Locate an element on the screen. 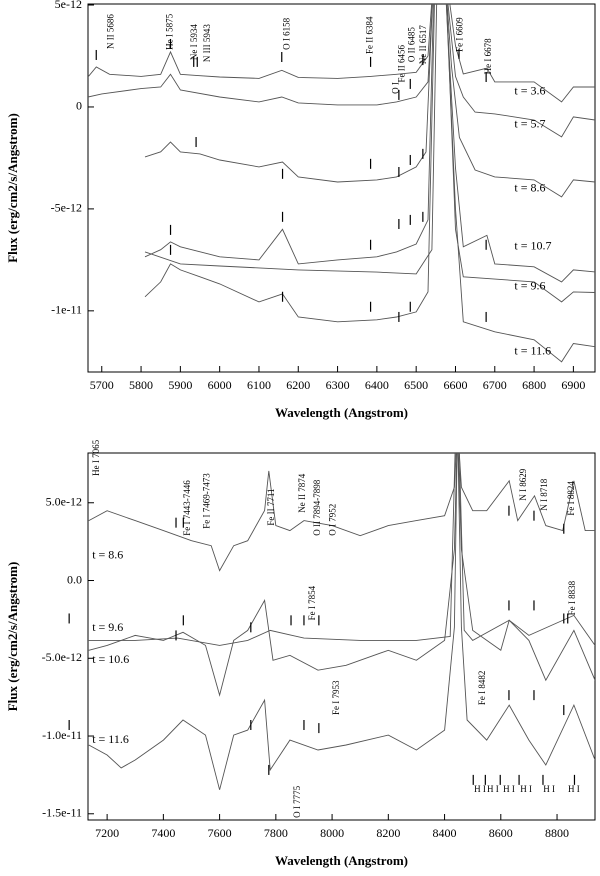  y-tick-label: -1.5e-11 is located at coordinates (62, 813).